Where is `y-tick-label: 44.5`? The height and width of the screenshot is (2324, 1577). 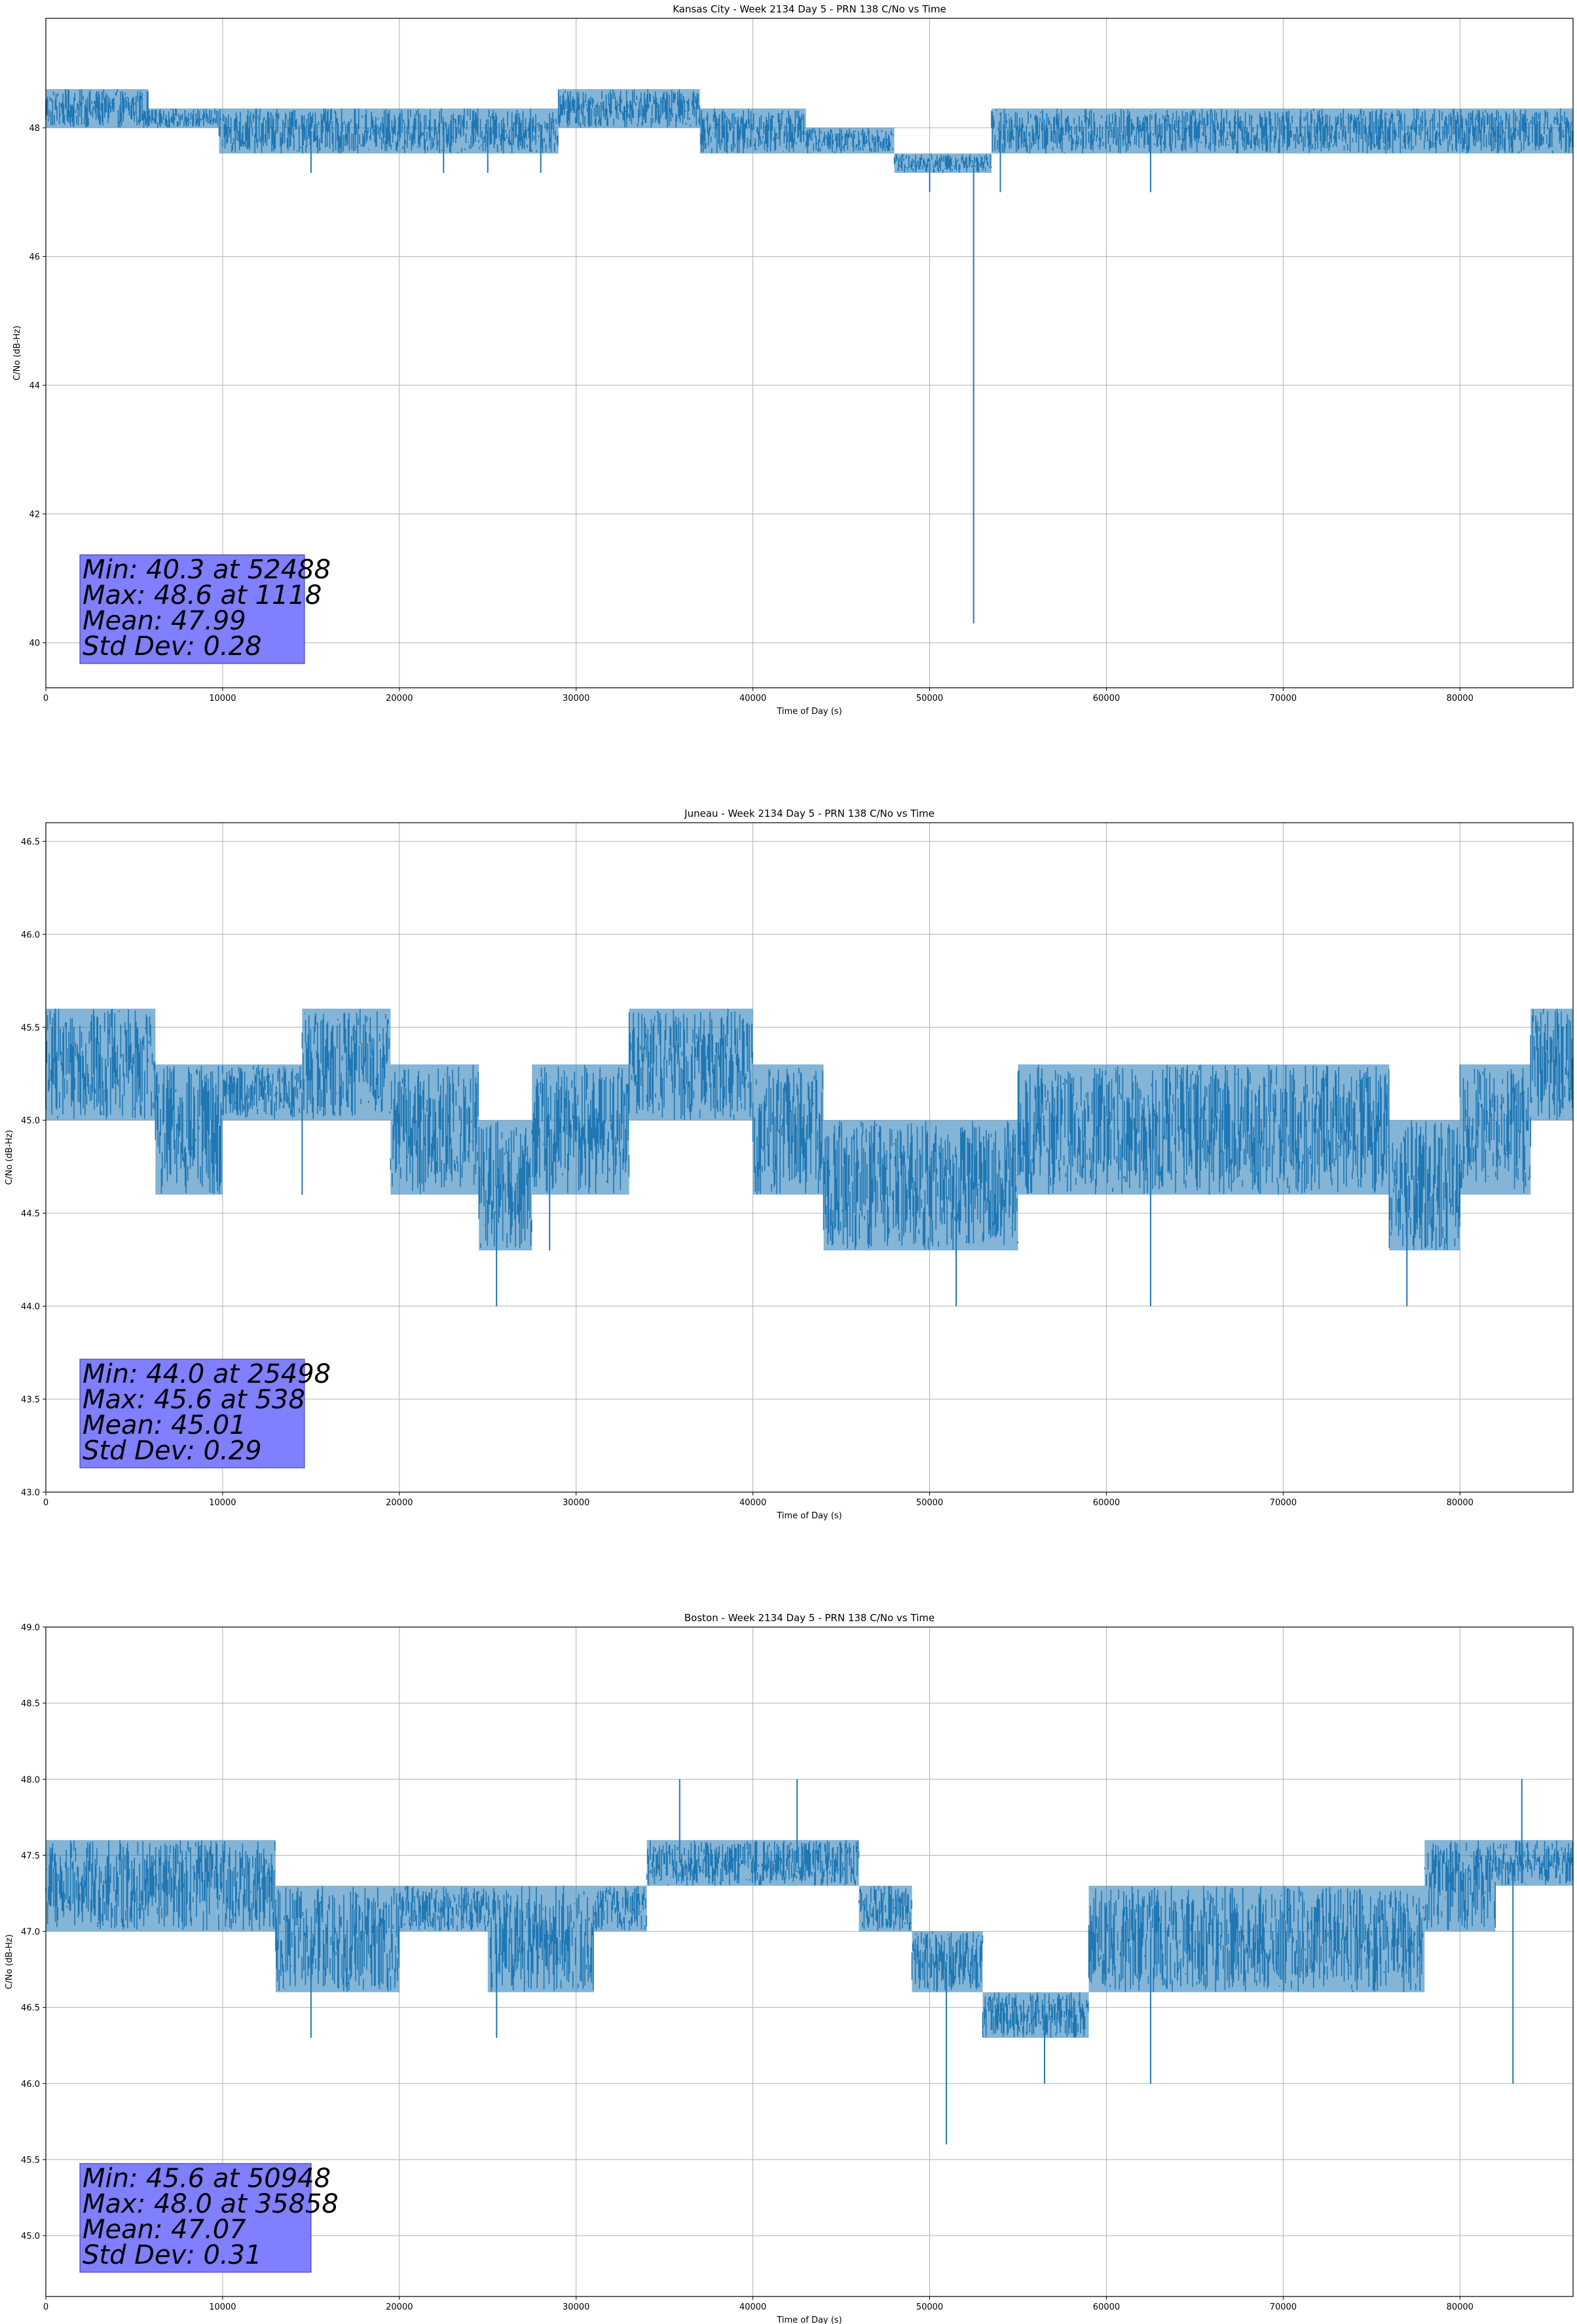 y-tick-label: 44.5 is located at coordinates (30, 1214).